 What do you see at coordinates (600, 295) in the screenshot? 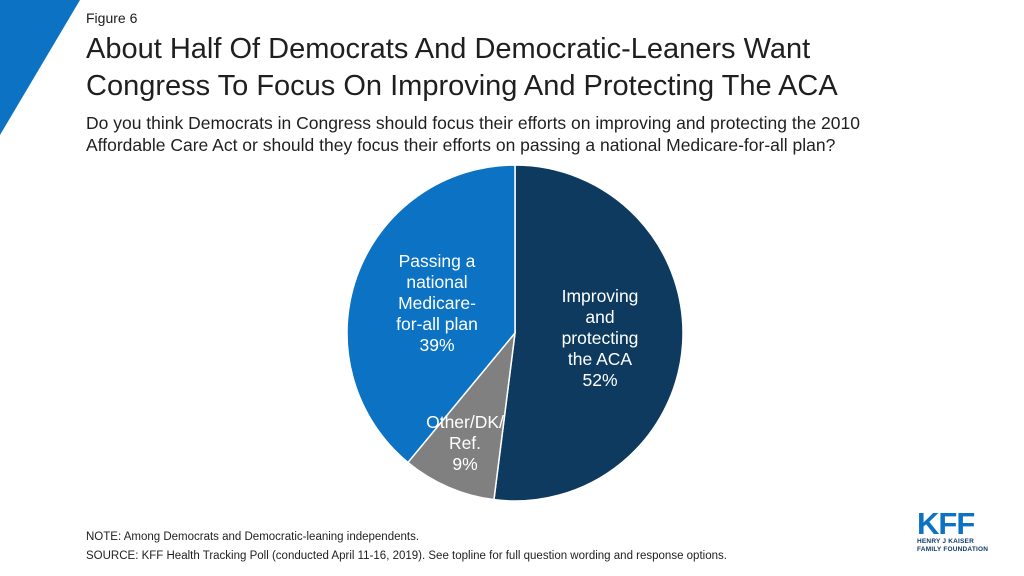
I see `slice-label-line: Improving` at bounding box center [600, 295].